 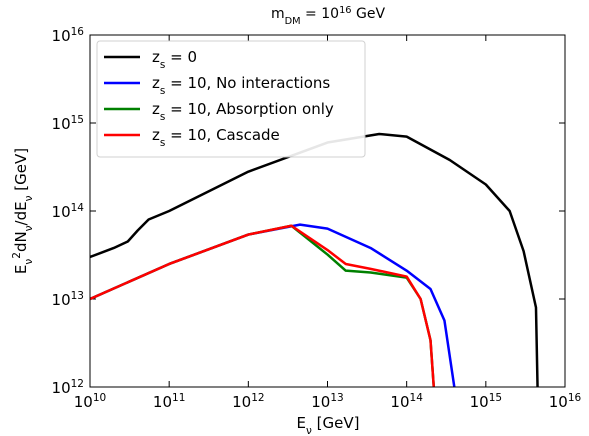 I want to click on chart-title: mDM = 1016 GeV, so click(x=328, y=16).